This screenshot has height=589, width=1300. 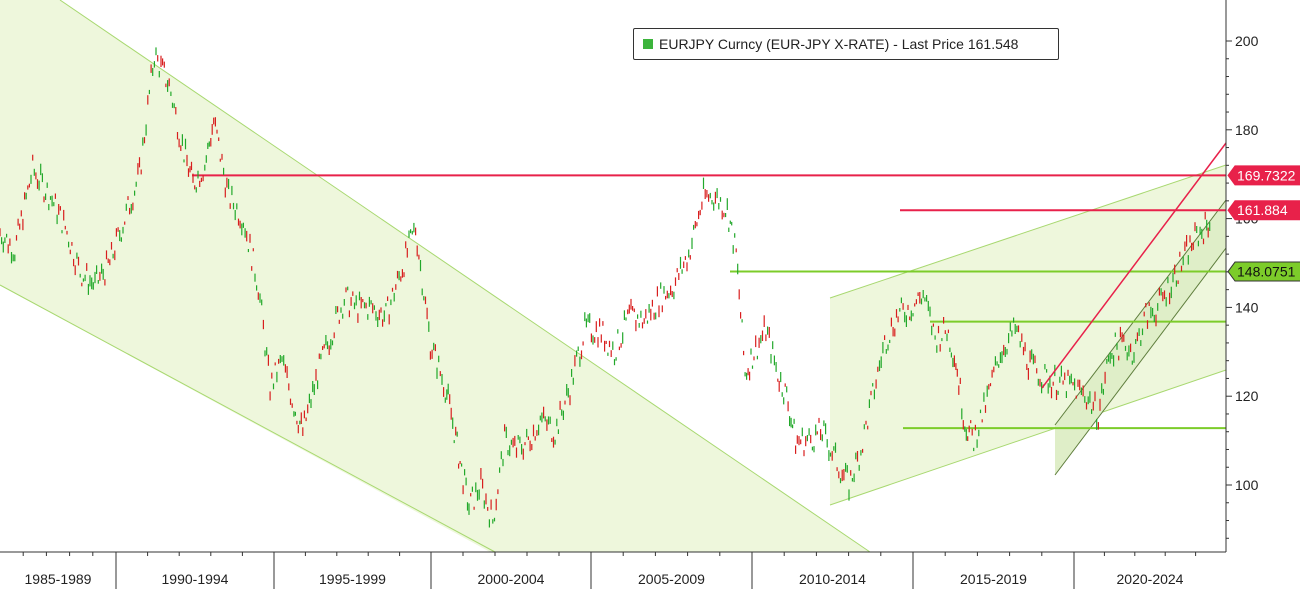 I want to click on level-label-text: 148.0751, so click(x=1266, y=272).